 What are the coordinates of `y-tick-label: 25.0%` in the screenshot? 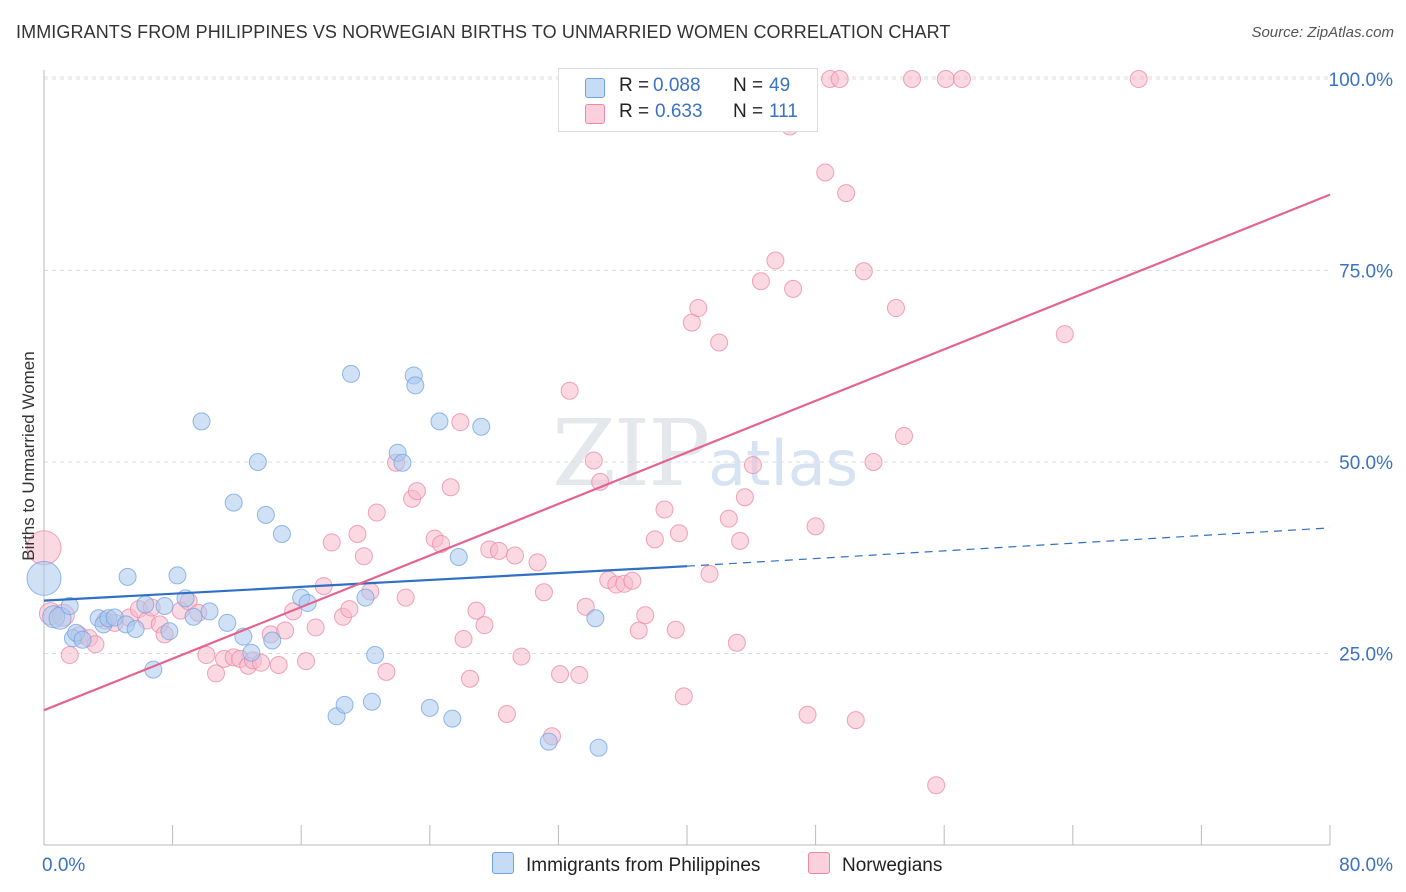 It's located at (1366, 655).